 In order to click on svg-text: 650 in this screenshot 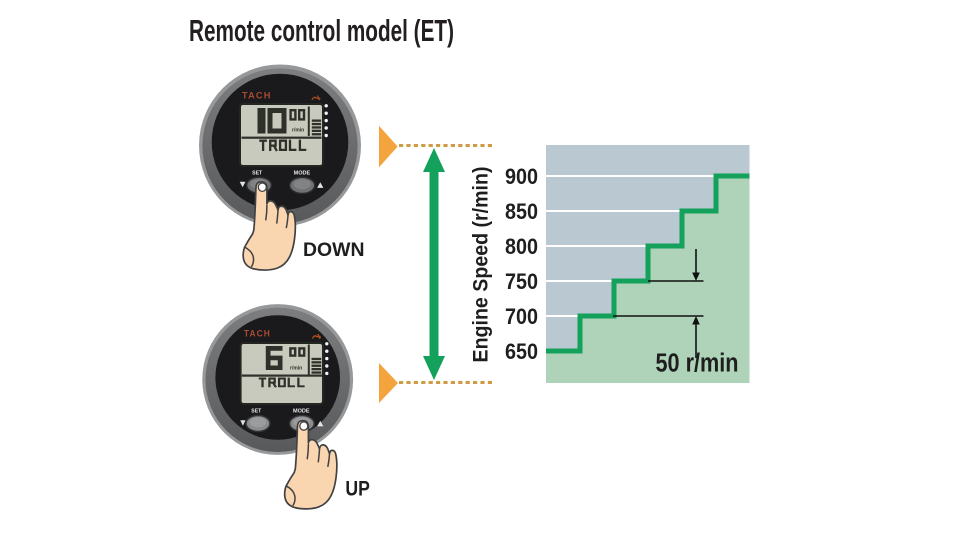, I will do `click(521, 351)`.